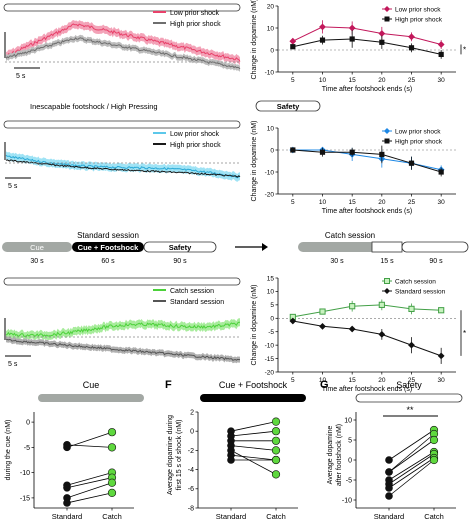  I want to click on line-a-ytick-label: 0, so click(272, 50).